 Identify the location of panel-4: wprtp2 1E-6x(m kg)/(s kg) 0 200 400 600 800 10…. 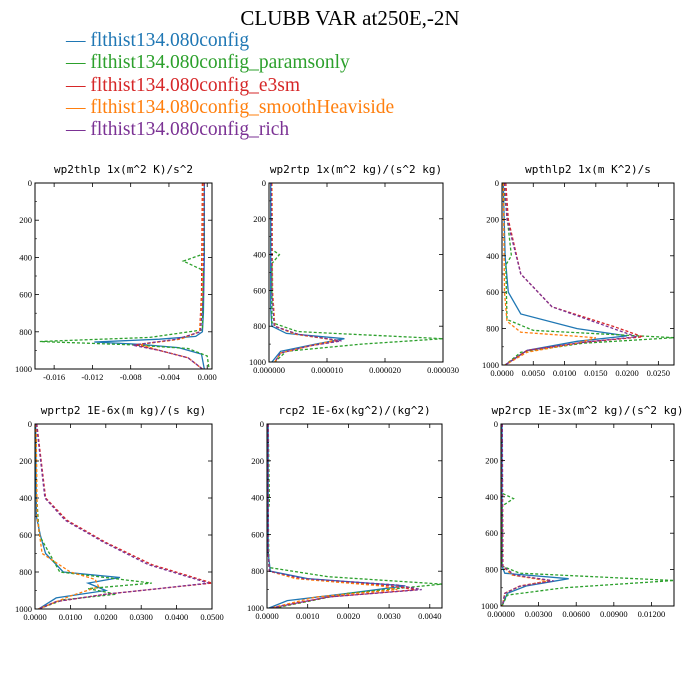
(119, 513).